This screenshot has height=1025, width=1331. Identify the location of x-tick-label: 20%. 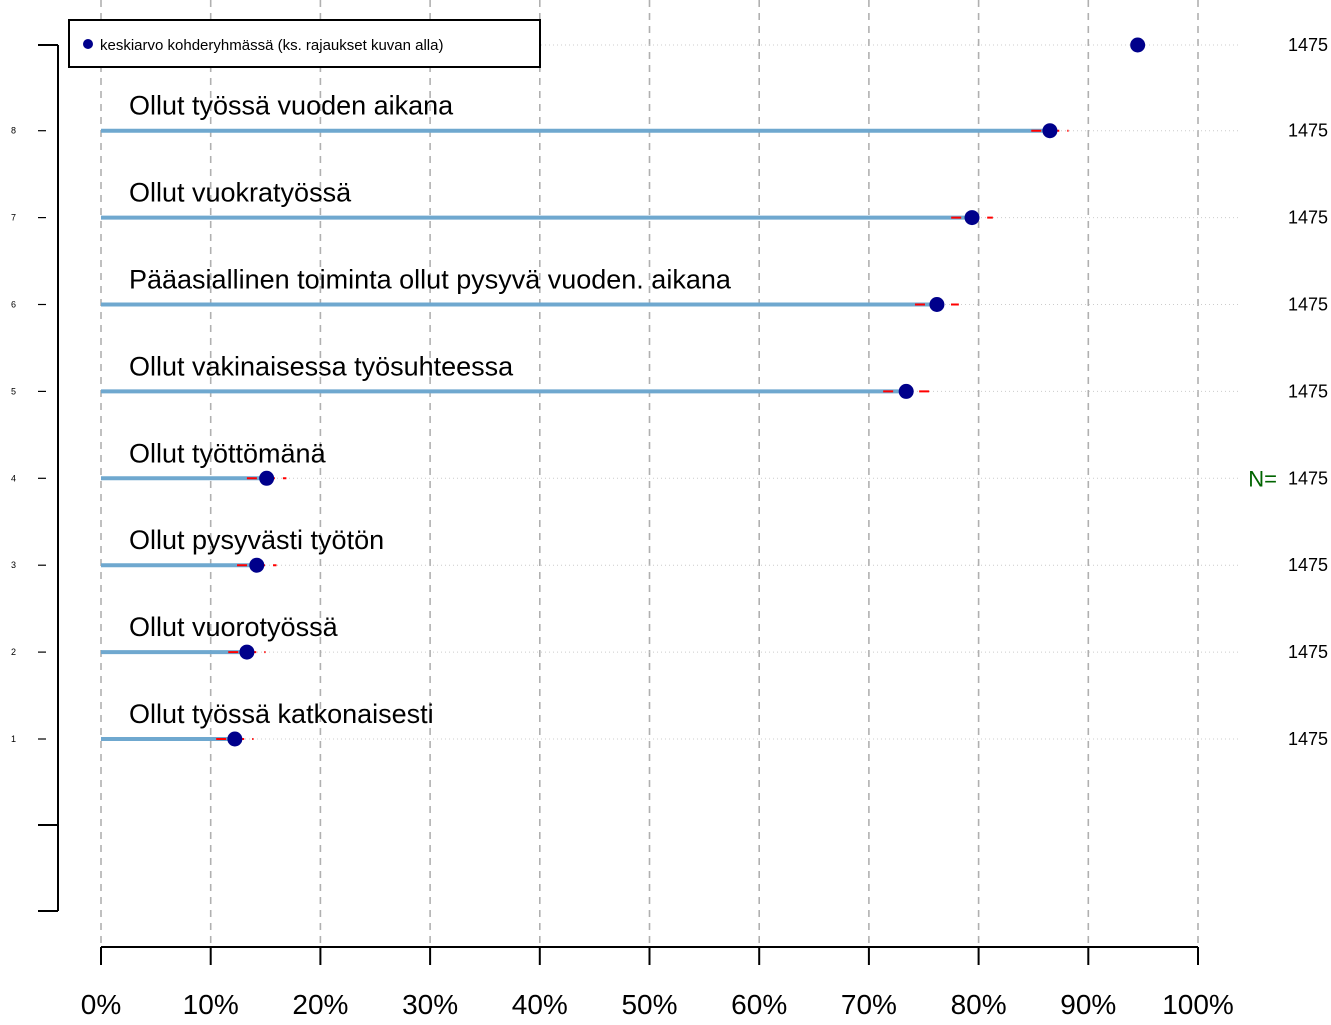
(320, 1004).